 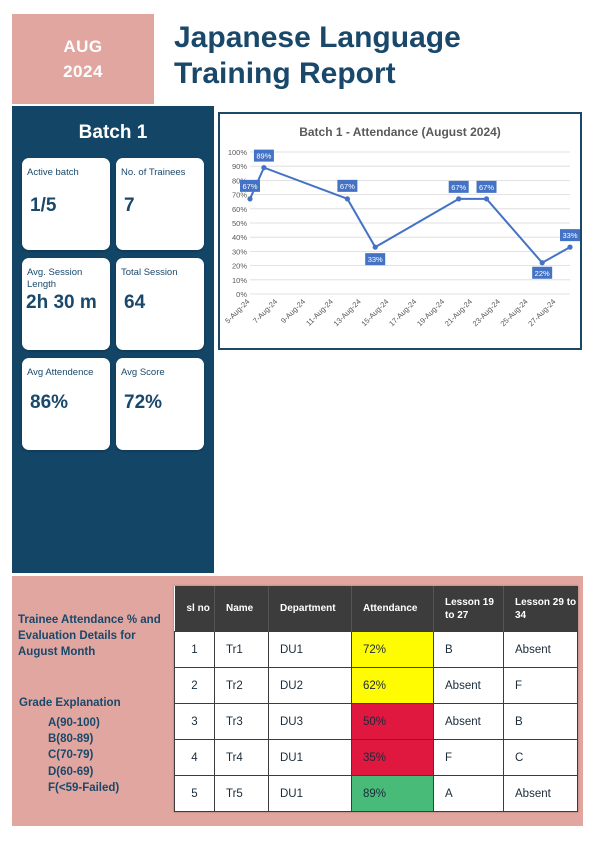 What do you see at coordinates (43, 205) in the screenshot?
I see `card-value: 1/5` at bounding box center [43, 205].